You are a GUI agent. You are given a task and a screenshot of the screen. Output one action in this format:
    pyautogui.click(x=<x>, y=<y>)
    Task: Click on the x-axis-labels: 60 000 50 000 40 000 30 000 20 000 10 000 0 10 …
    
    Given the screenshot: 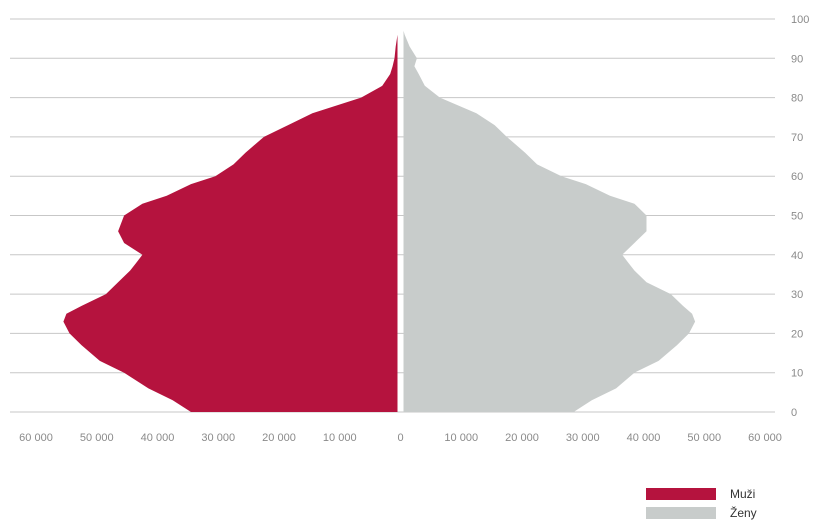 What is the action you would take?
    pyautogui.click(x=400, y=438)
    